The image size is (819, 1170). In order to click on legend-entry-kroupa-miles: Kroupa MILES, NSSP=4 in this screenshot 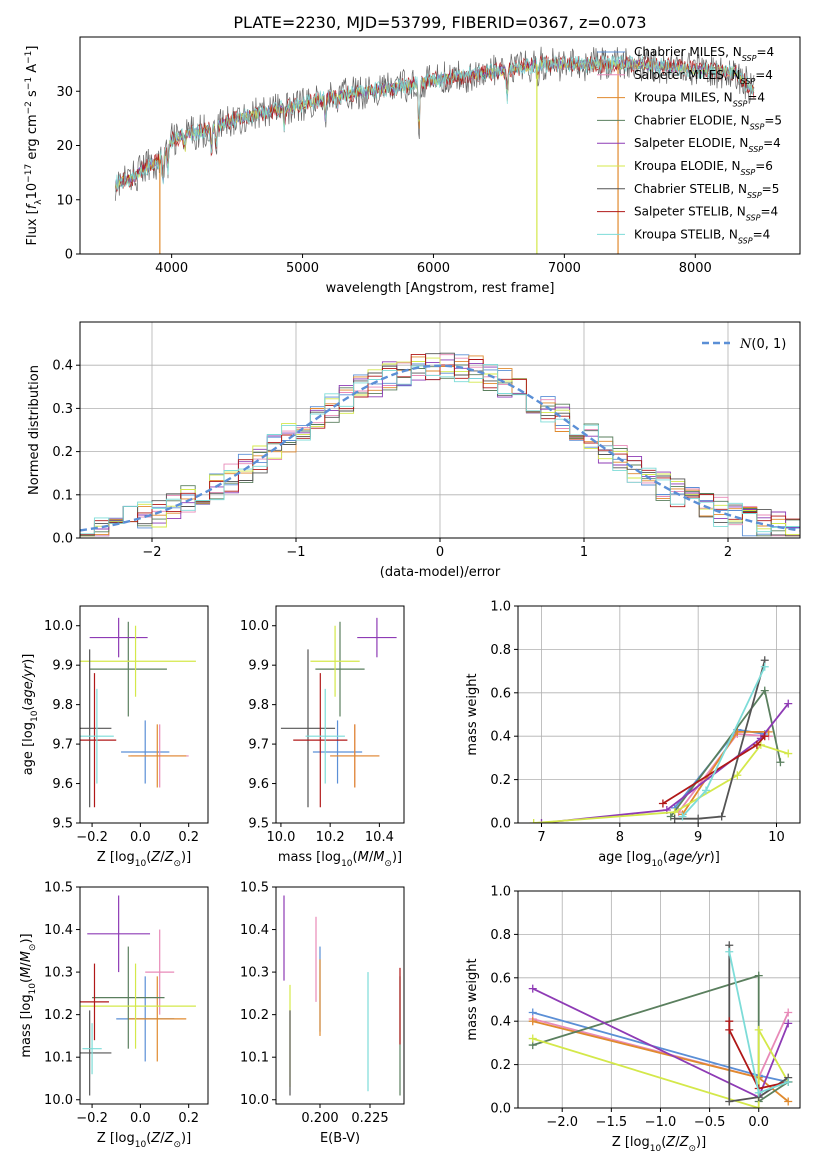, I will do `click(699, 100)`.